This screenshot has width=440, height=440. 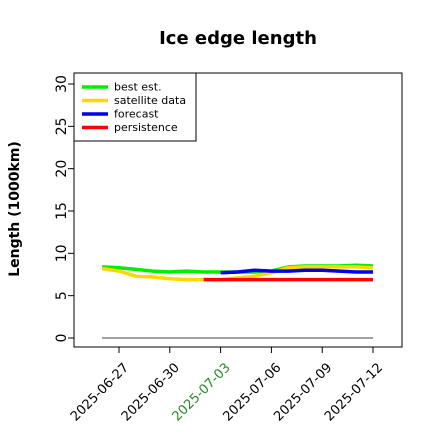 What do you see at coordinates (62, 295) in the screenshot?
I see `y-tick-label: 5` at bounding box center [62, 295].